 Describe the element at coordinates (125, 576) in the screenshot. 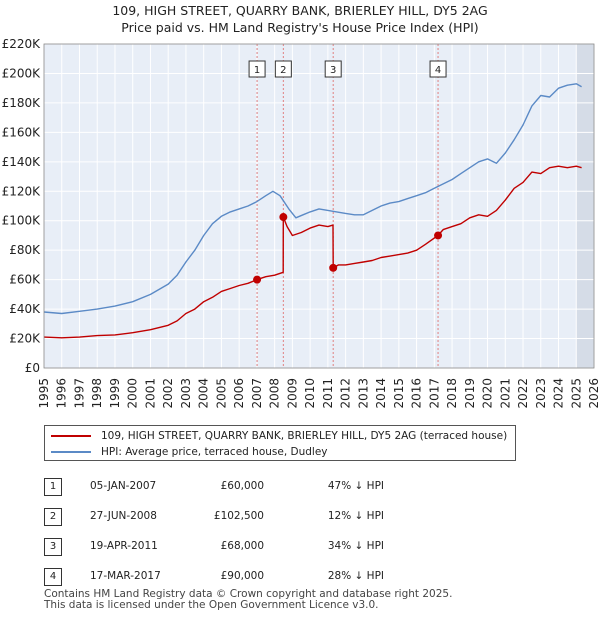

I see `sale-date: 17-MAR-2017` at that location.